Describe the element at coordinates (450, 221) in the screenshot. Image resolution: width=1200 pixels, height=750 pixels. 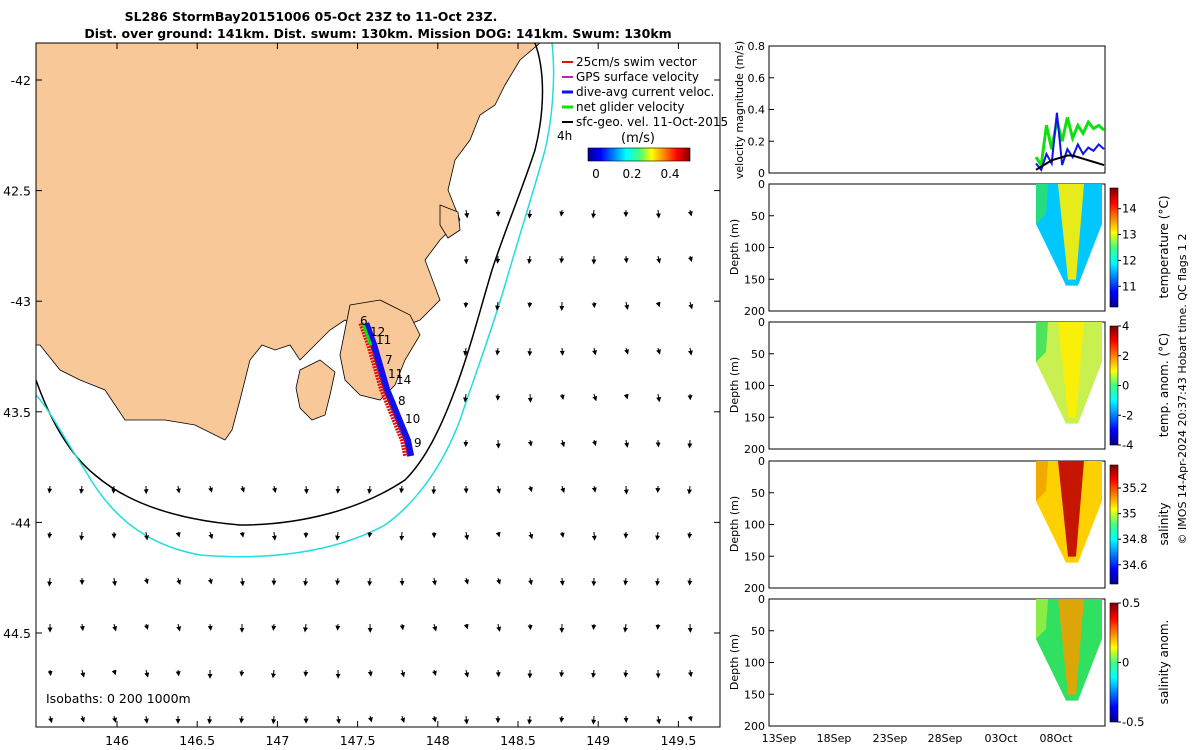
I see `maria-island-land` at that location.